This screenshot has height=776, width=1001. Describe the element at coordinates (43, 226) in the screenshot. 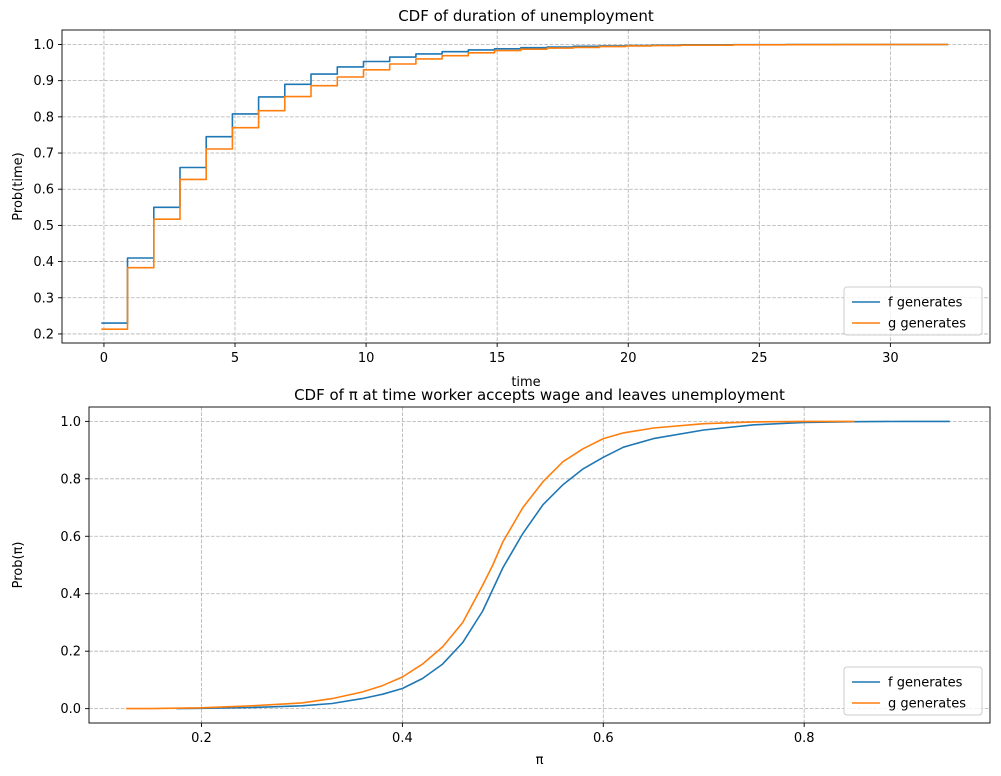

I see `y-tick-label: 0.5` at that location.